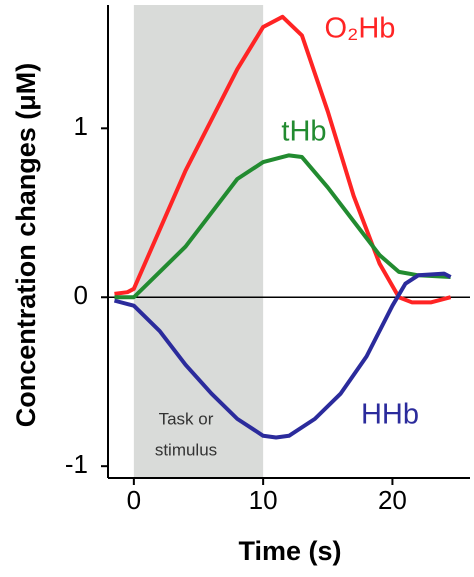 The height and width of the screenshot is (577, 474). Describe the element at coordinates (390, 415) in the screenshot. I see `series-label: HHb` at that location.